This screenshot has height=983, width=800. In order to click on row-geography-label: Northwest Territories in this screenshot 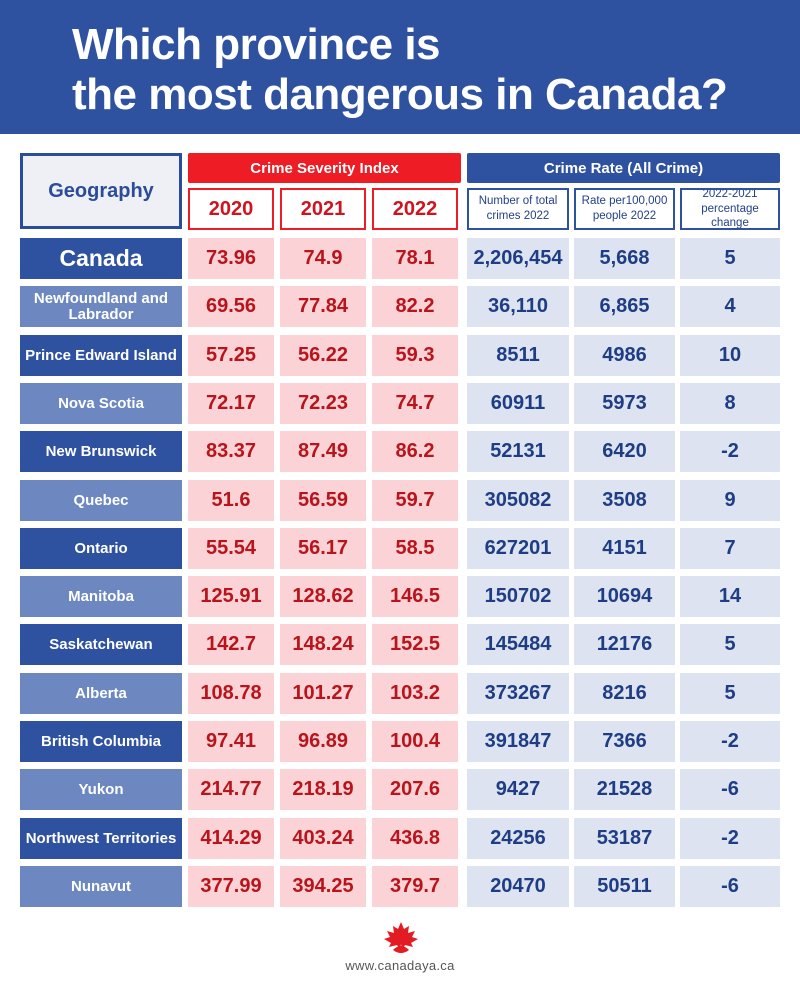, I will do `click(101, 838)`.